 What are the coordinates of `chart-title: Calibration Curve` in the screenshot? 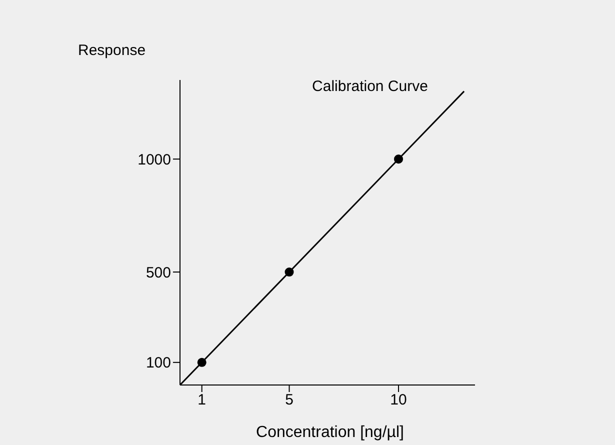 It's located at (370, 86).